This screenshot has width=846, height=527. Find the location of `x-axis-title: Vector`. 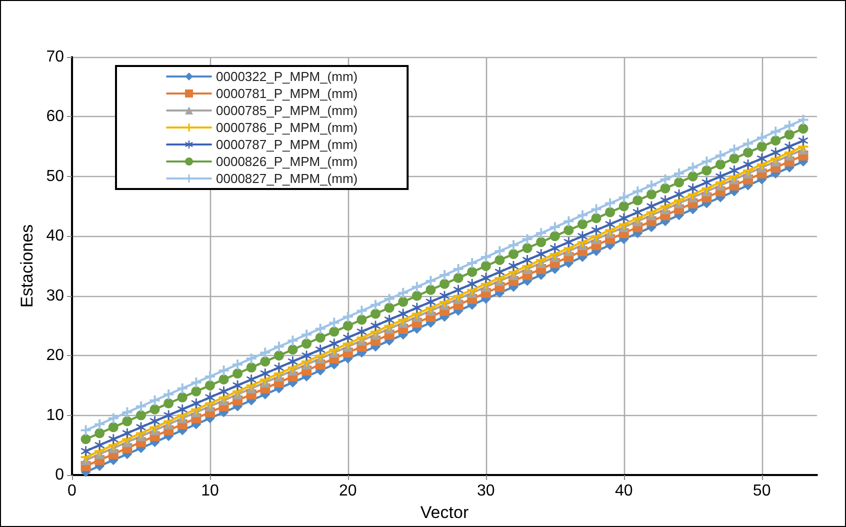

x-axis-title: Vector is located at coordinates (444, 512).